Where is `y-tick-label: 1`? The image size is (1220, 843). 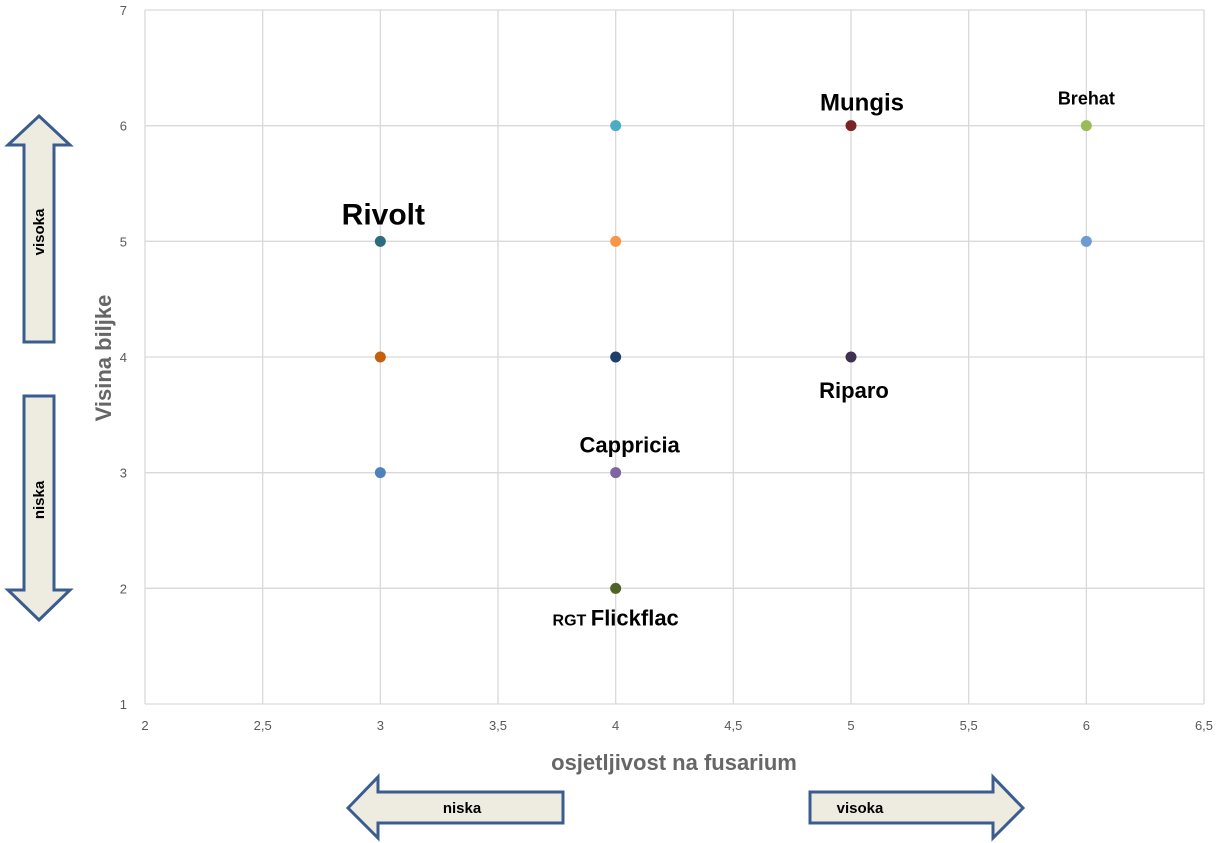 y-tick-label: 1 is located at coordinates (123, 704).